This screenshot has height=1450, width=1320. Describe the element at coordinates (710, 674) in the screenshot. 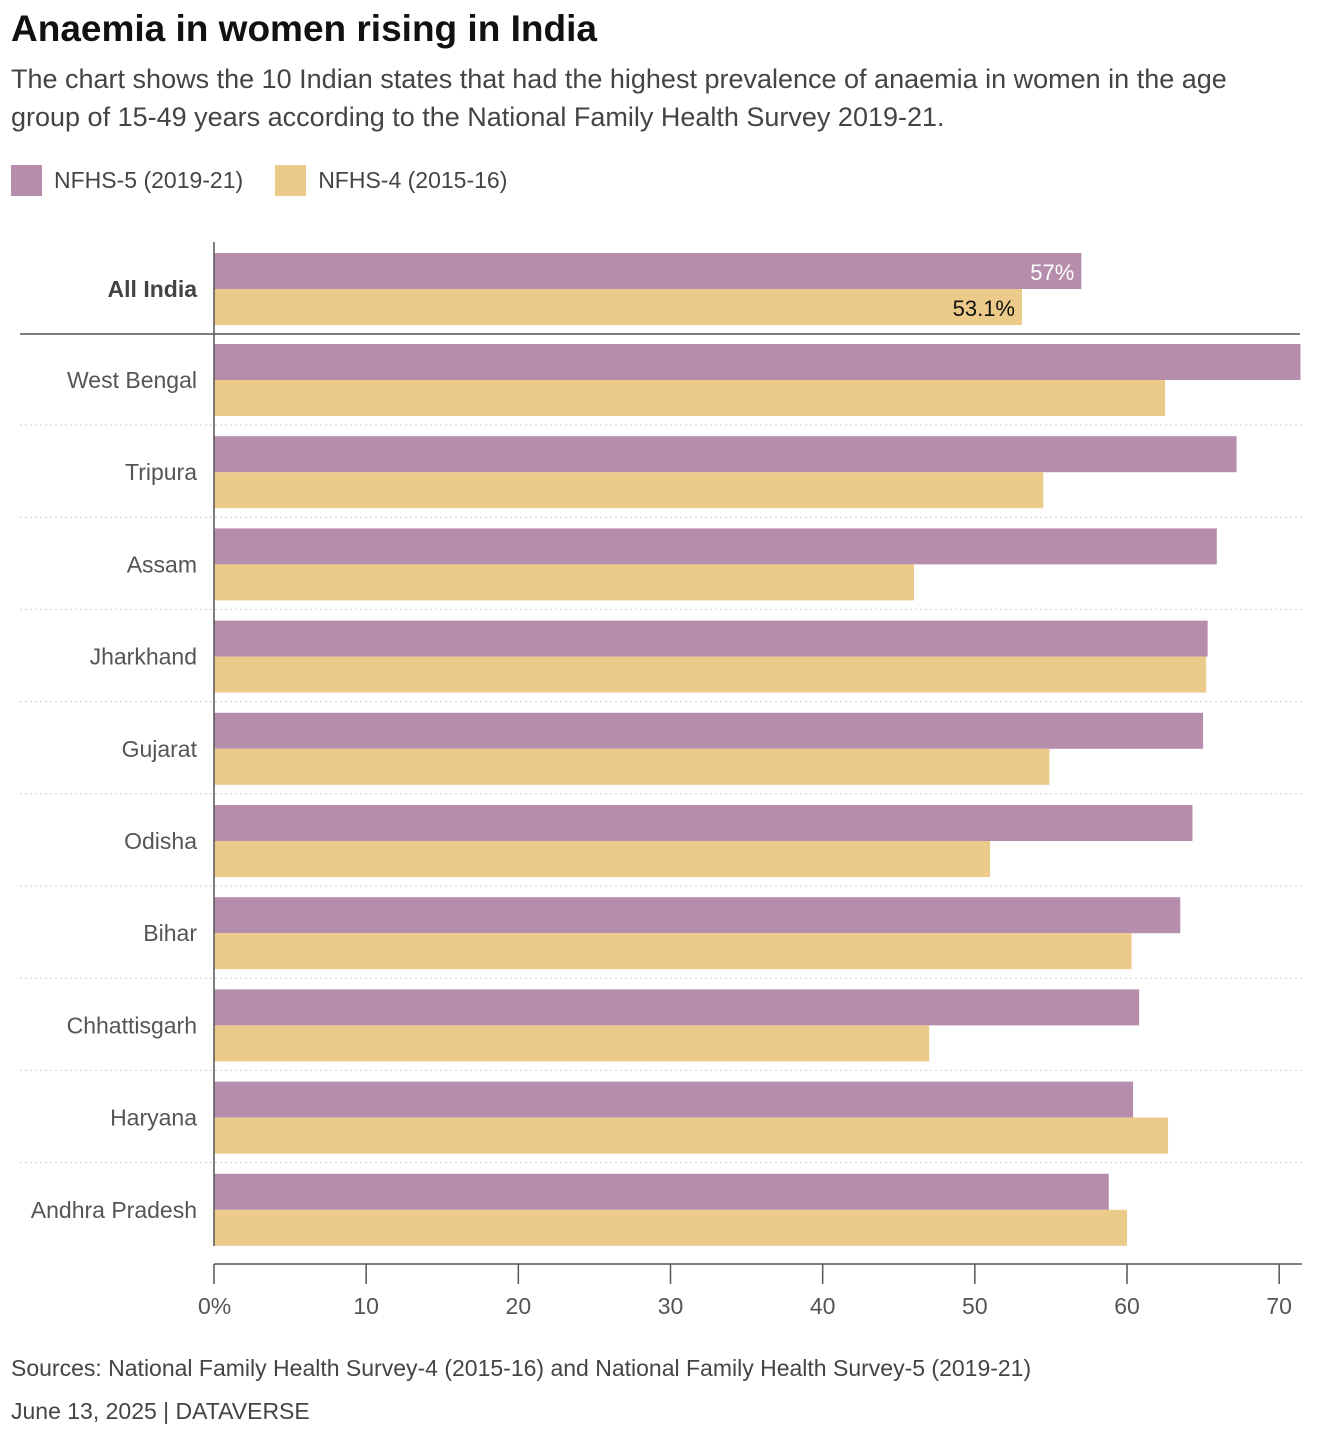

I see `bar-jharkhand-nfhs4` at that location.